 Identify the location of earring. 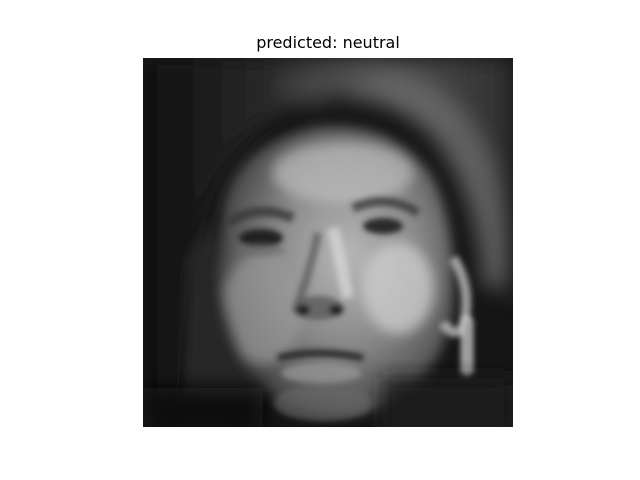
(455, 315).